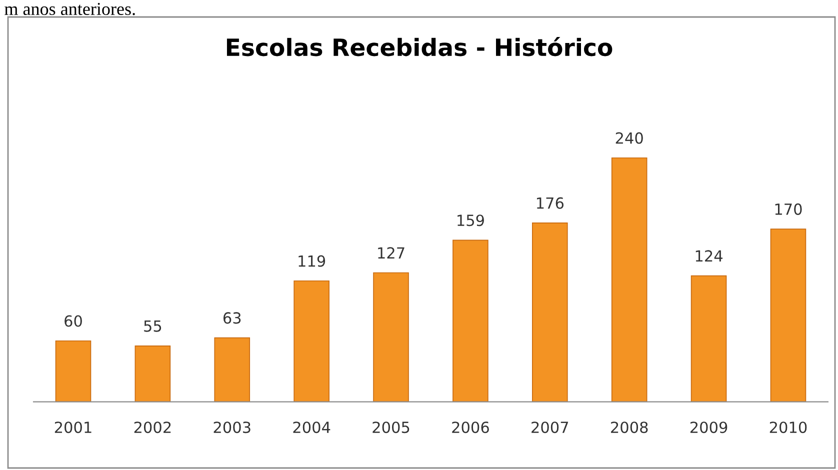 This screenshot has height=470, width=838. Describe the element at coordinates (232, 318) in the screenshot. I see `data-label: 63` at that location.